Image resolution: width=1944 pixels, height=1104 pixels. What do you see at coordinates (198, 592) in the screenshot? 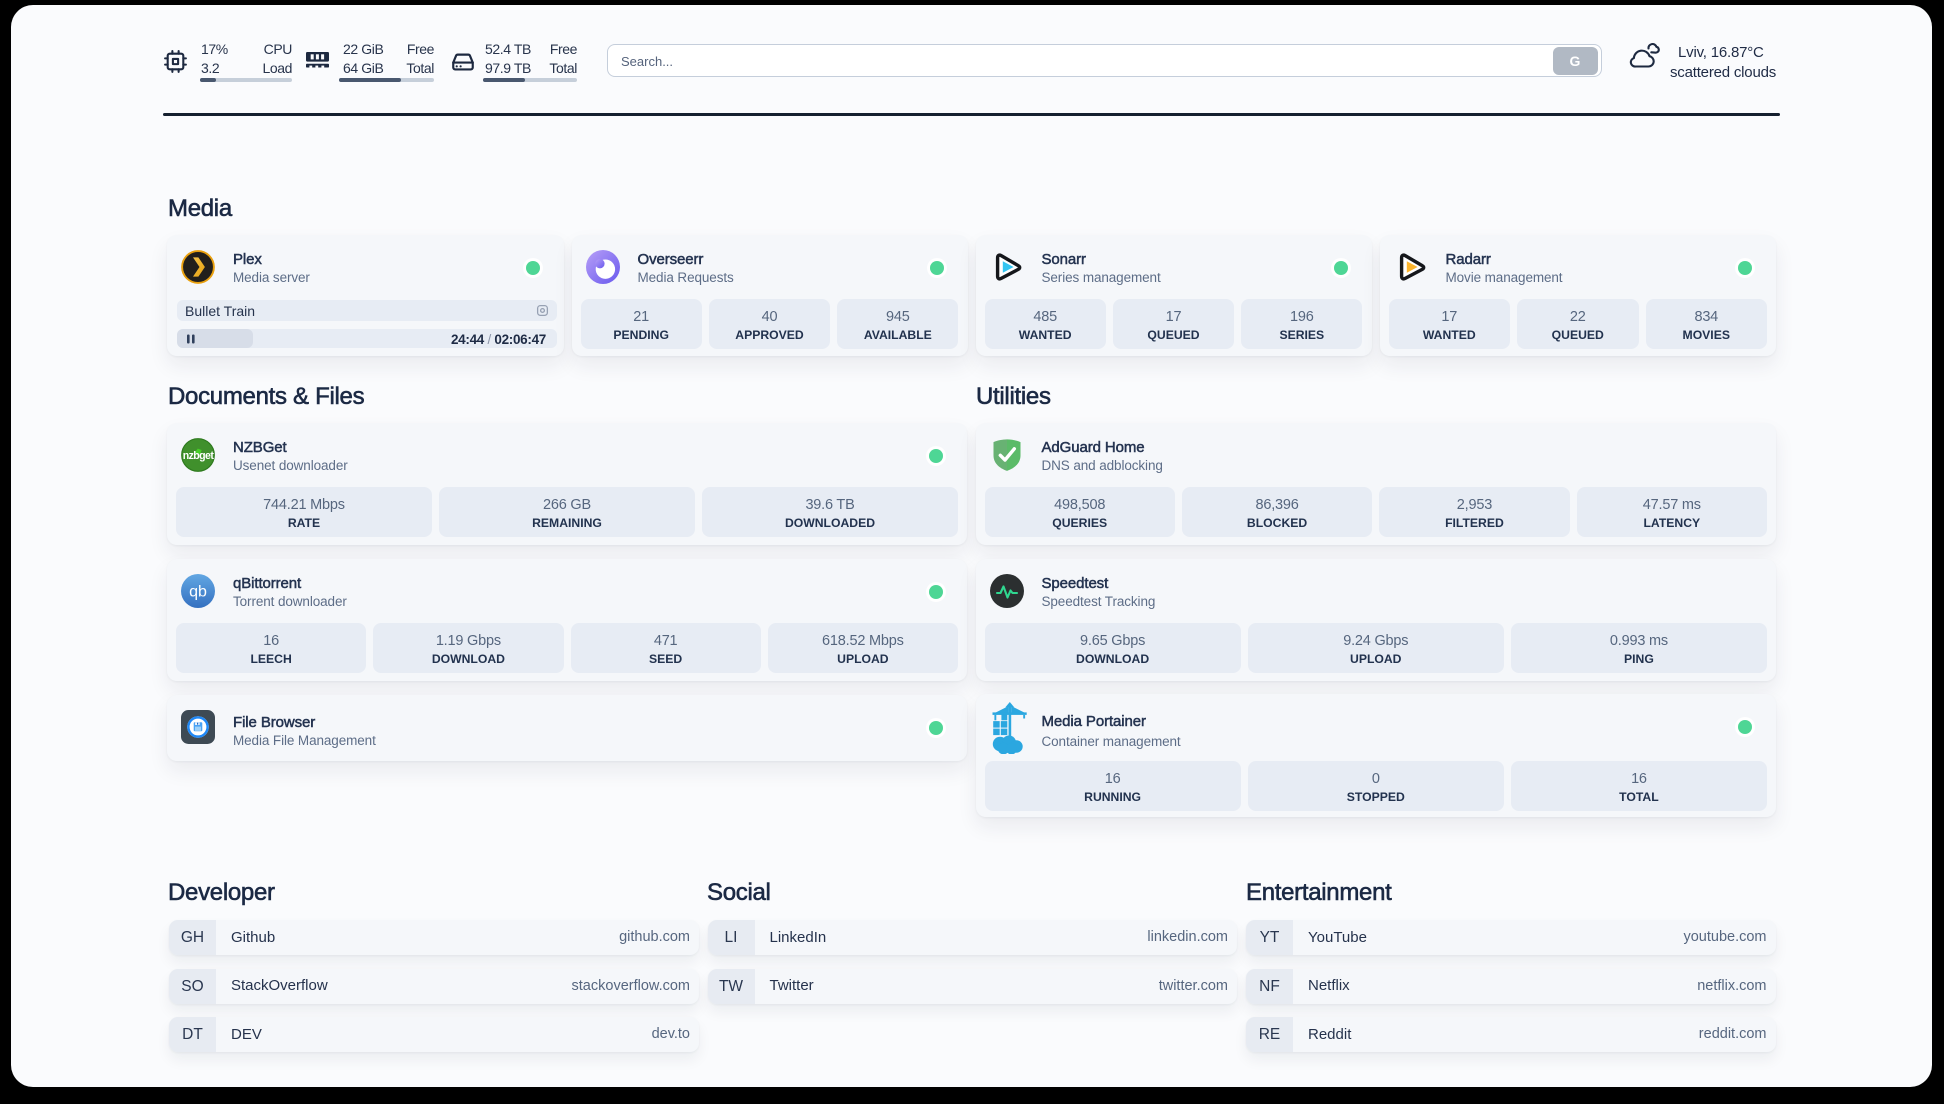
I see `svg-text: qb` at bounding box center [198, 592].